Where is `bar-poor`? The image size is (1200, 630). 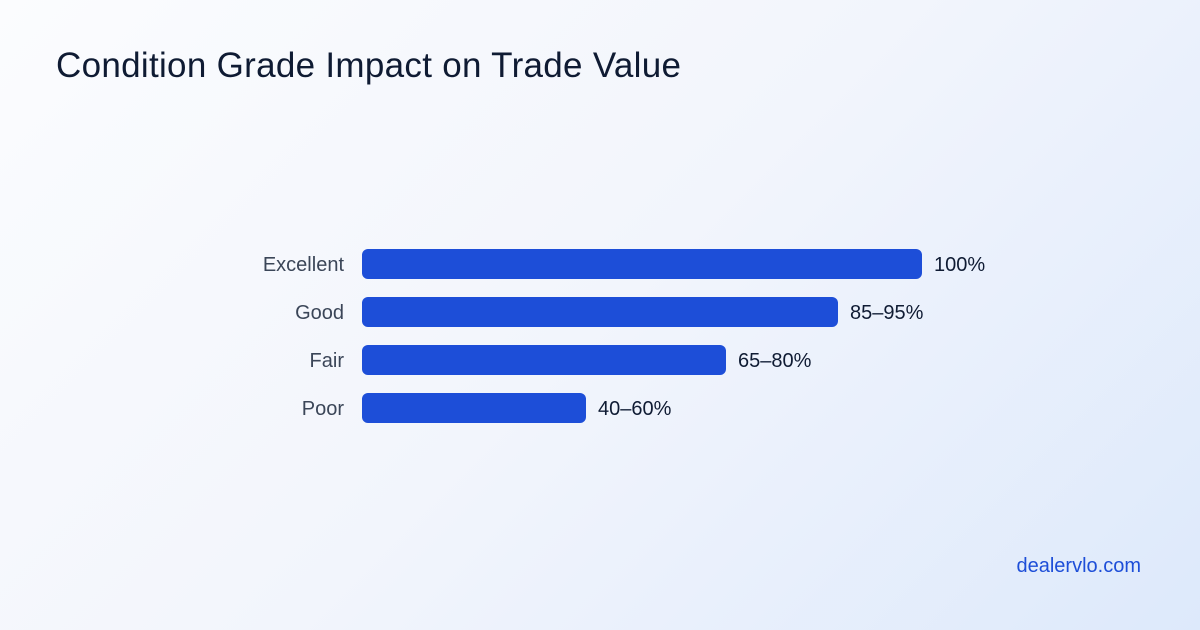
bar-poor is located at coordinates (474, 408).